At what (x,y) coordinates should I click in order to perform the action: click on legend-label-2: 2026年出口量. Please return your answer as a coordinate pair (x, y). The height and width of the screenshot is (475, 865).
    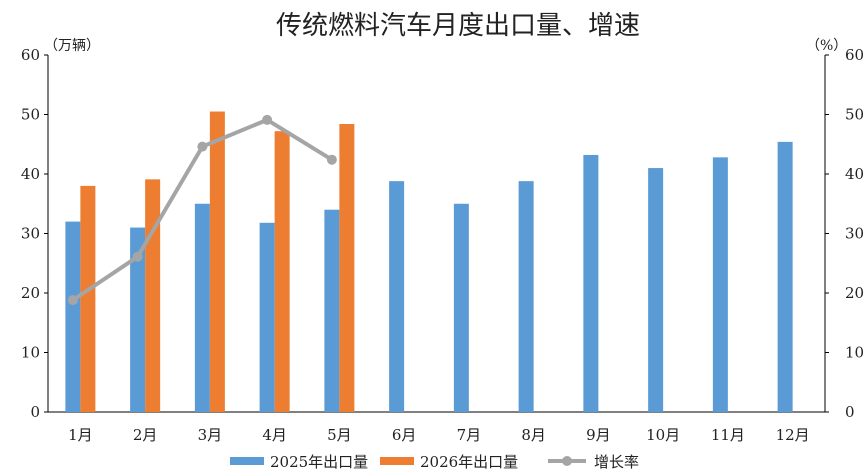
    Looking at the image, I should click on (469, 462).